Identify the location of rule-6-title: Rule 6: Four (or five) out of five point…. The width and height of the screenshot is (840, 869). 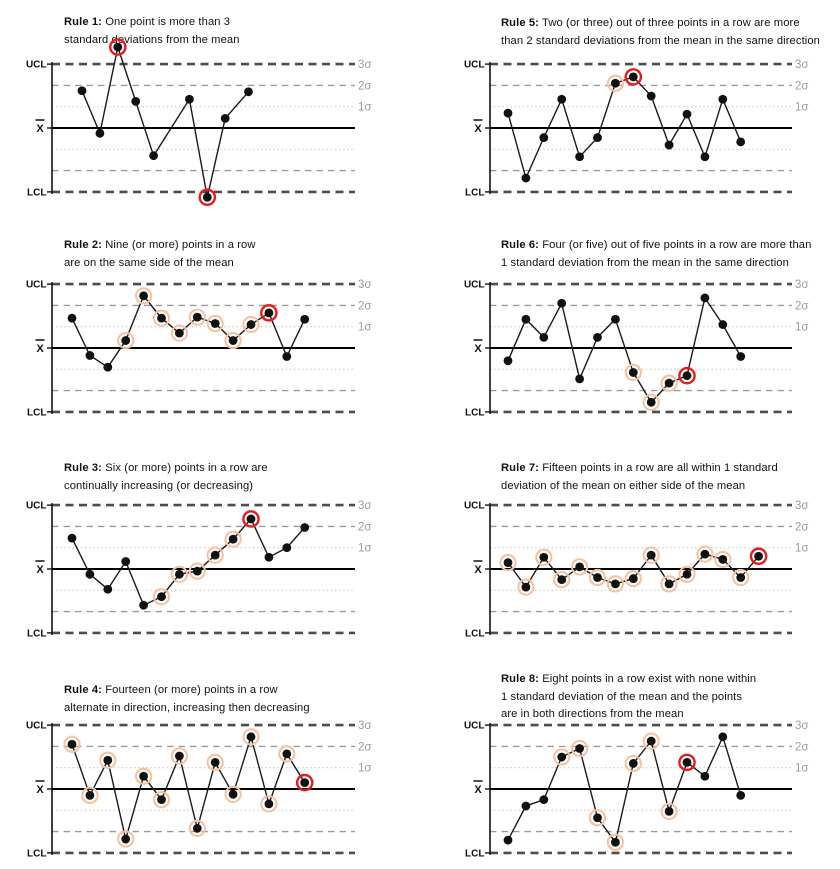
(656, 254).